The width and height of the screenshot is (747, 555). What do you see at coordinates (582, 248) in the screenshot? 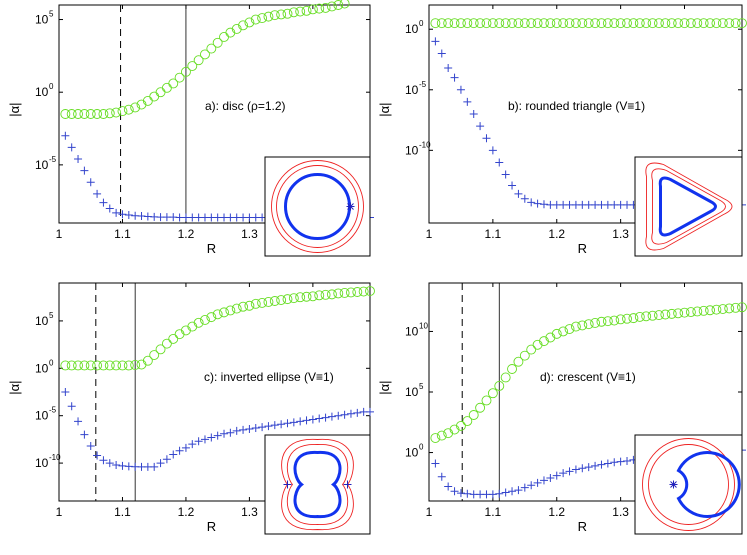
I see `x-axis-label: R` at bounding box center [582, 248].